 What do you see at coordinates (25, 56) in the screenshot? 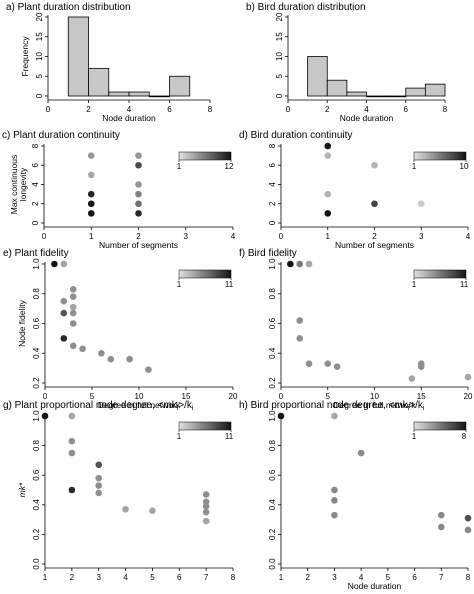
I see `panel-a-ylabel: Frequency` at bounding box center [25, 56].